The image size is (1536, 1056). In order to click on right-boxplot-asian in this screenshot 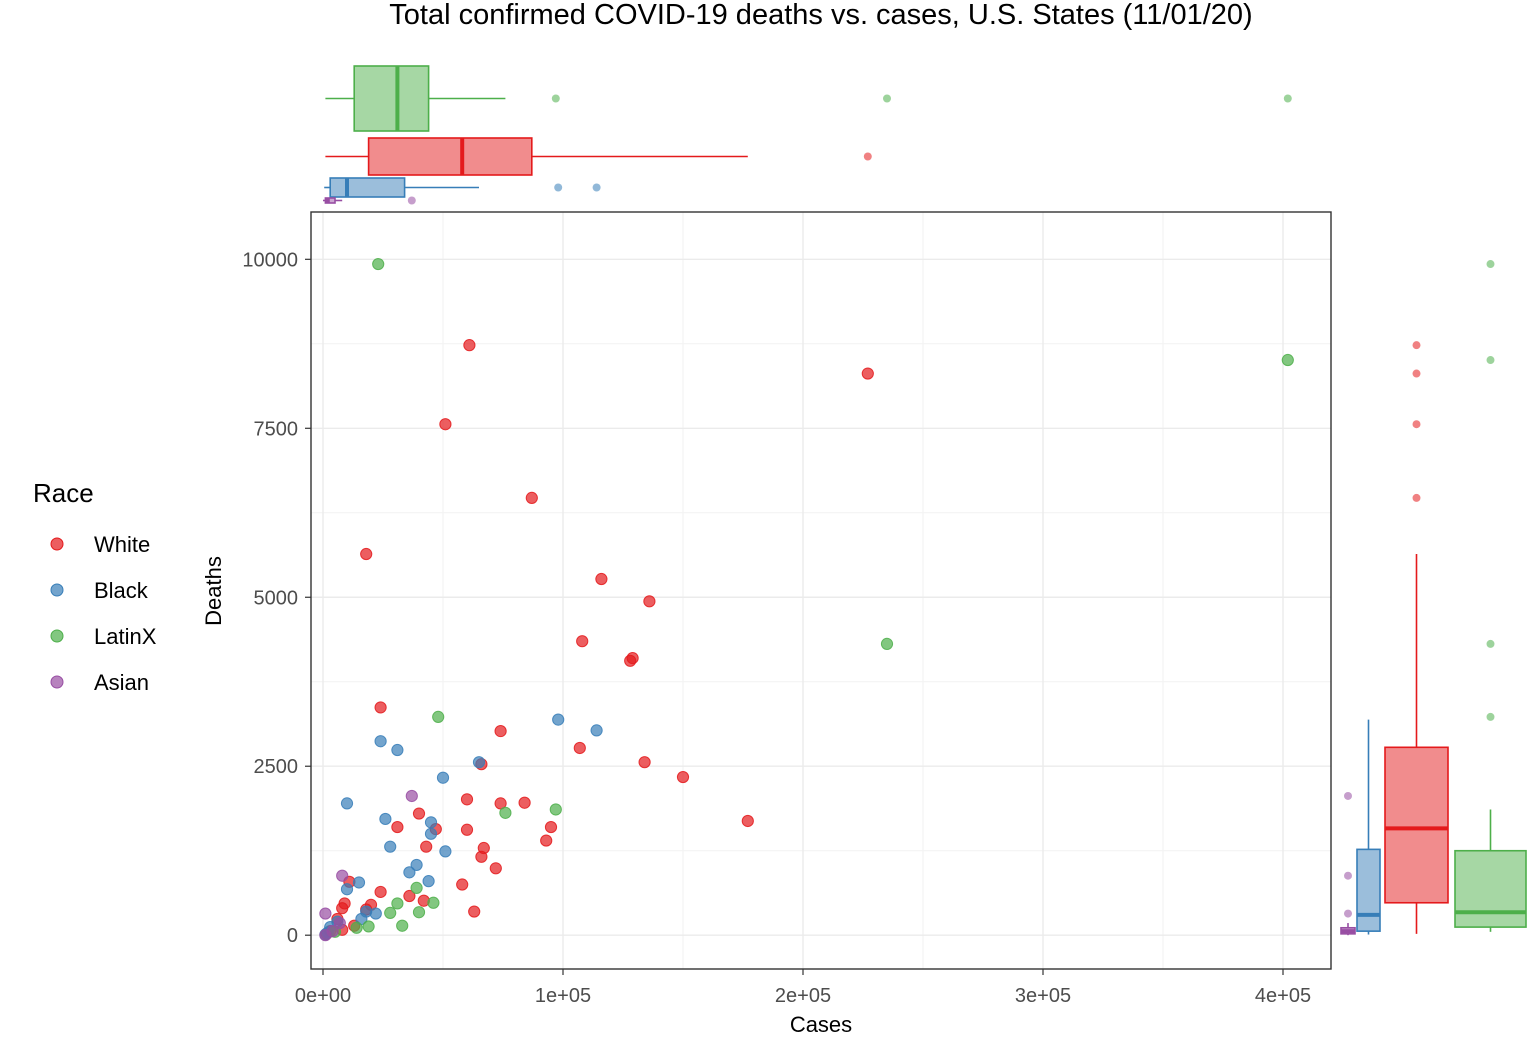, I will do `click(1348, 863)`.